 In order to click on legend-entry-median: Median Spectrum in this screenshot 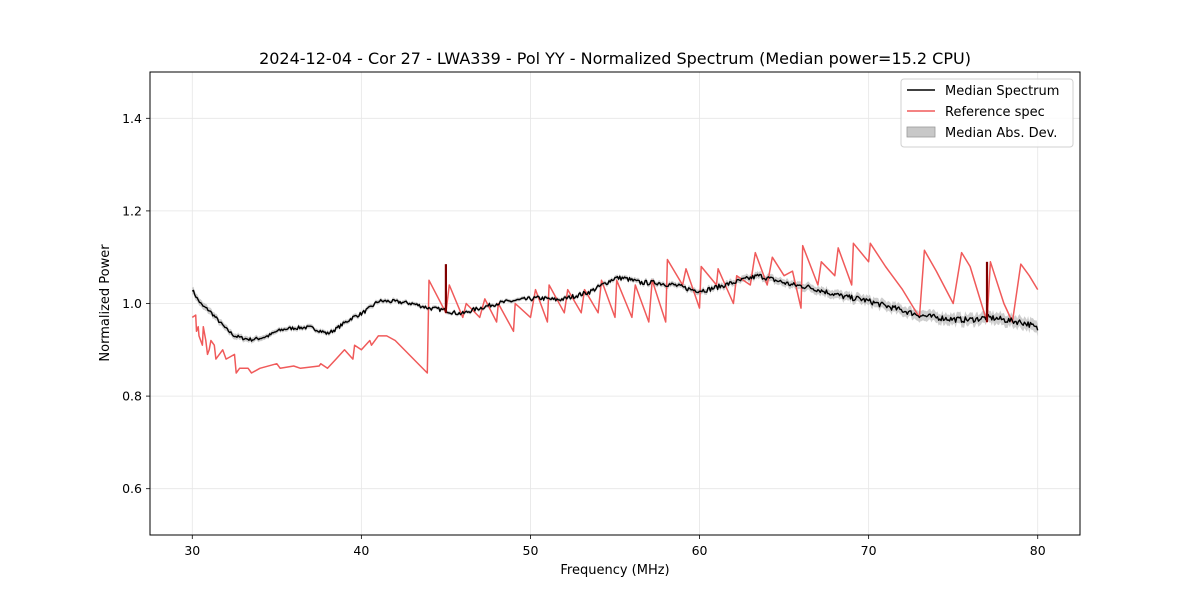, I will do `click(983, 91)`.